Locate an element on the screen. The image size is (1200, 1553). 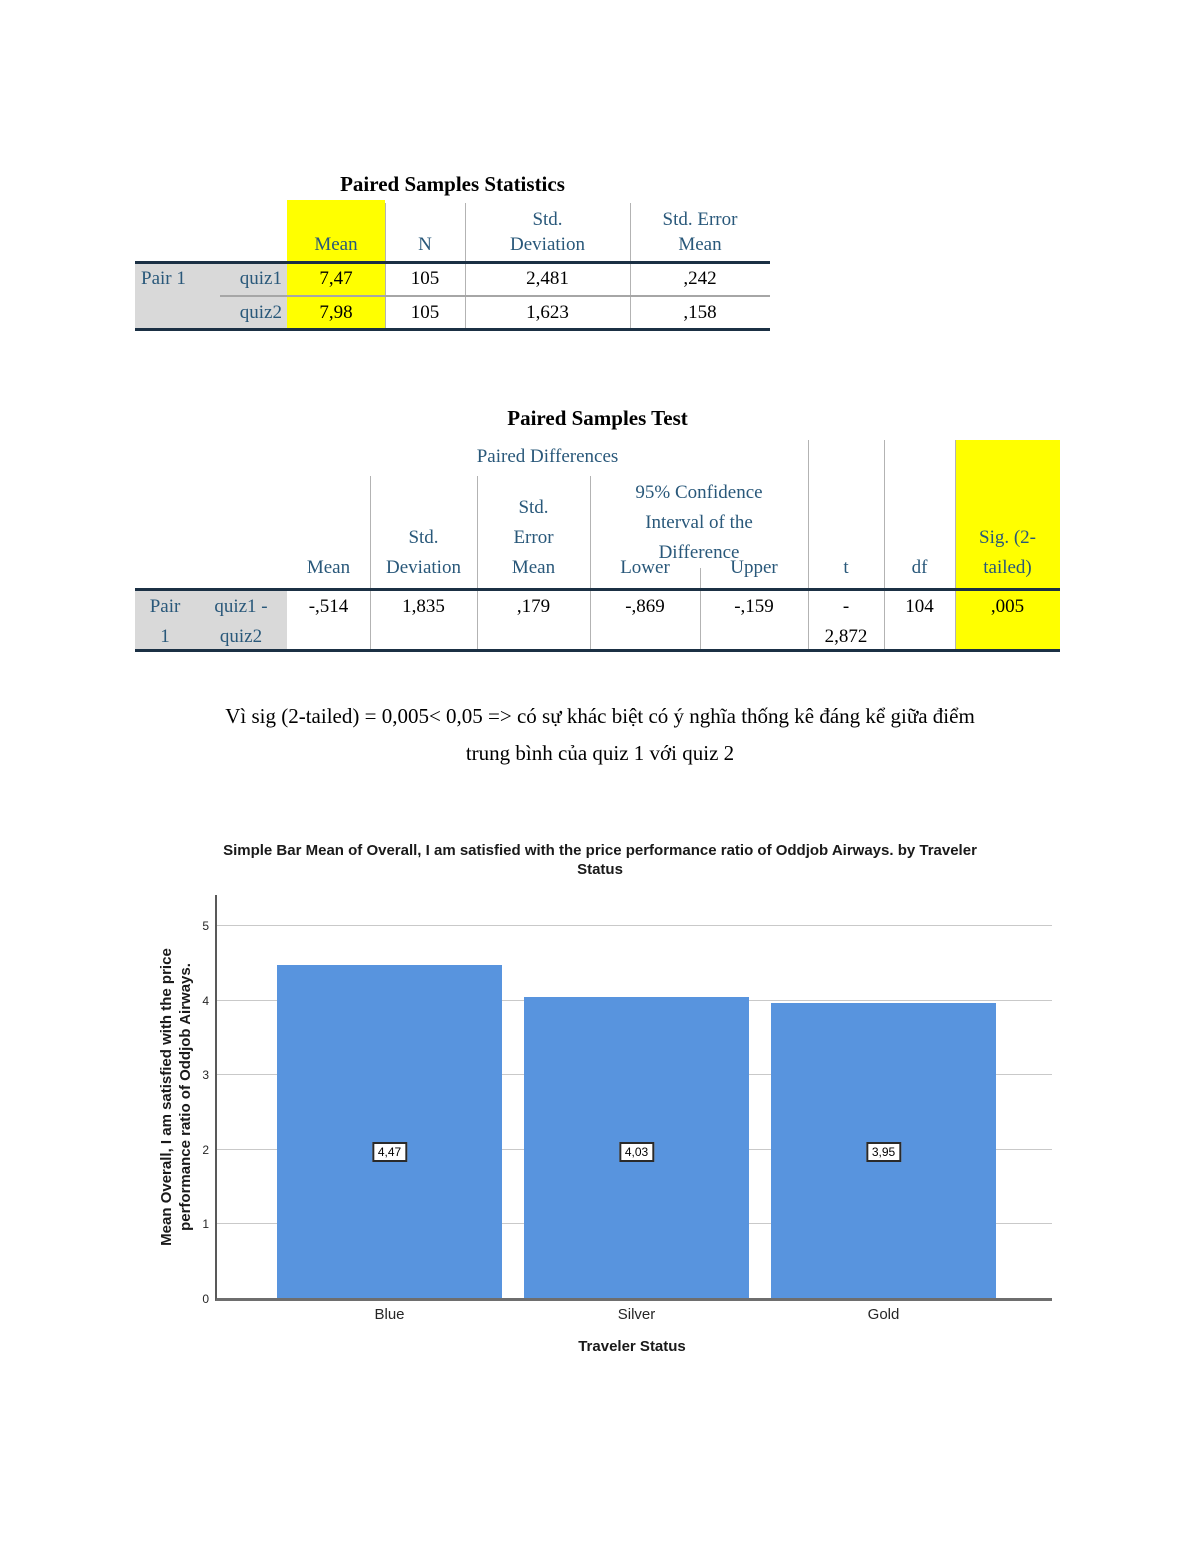
y-tick-label: 3 is located at coordinates (205, 1075).